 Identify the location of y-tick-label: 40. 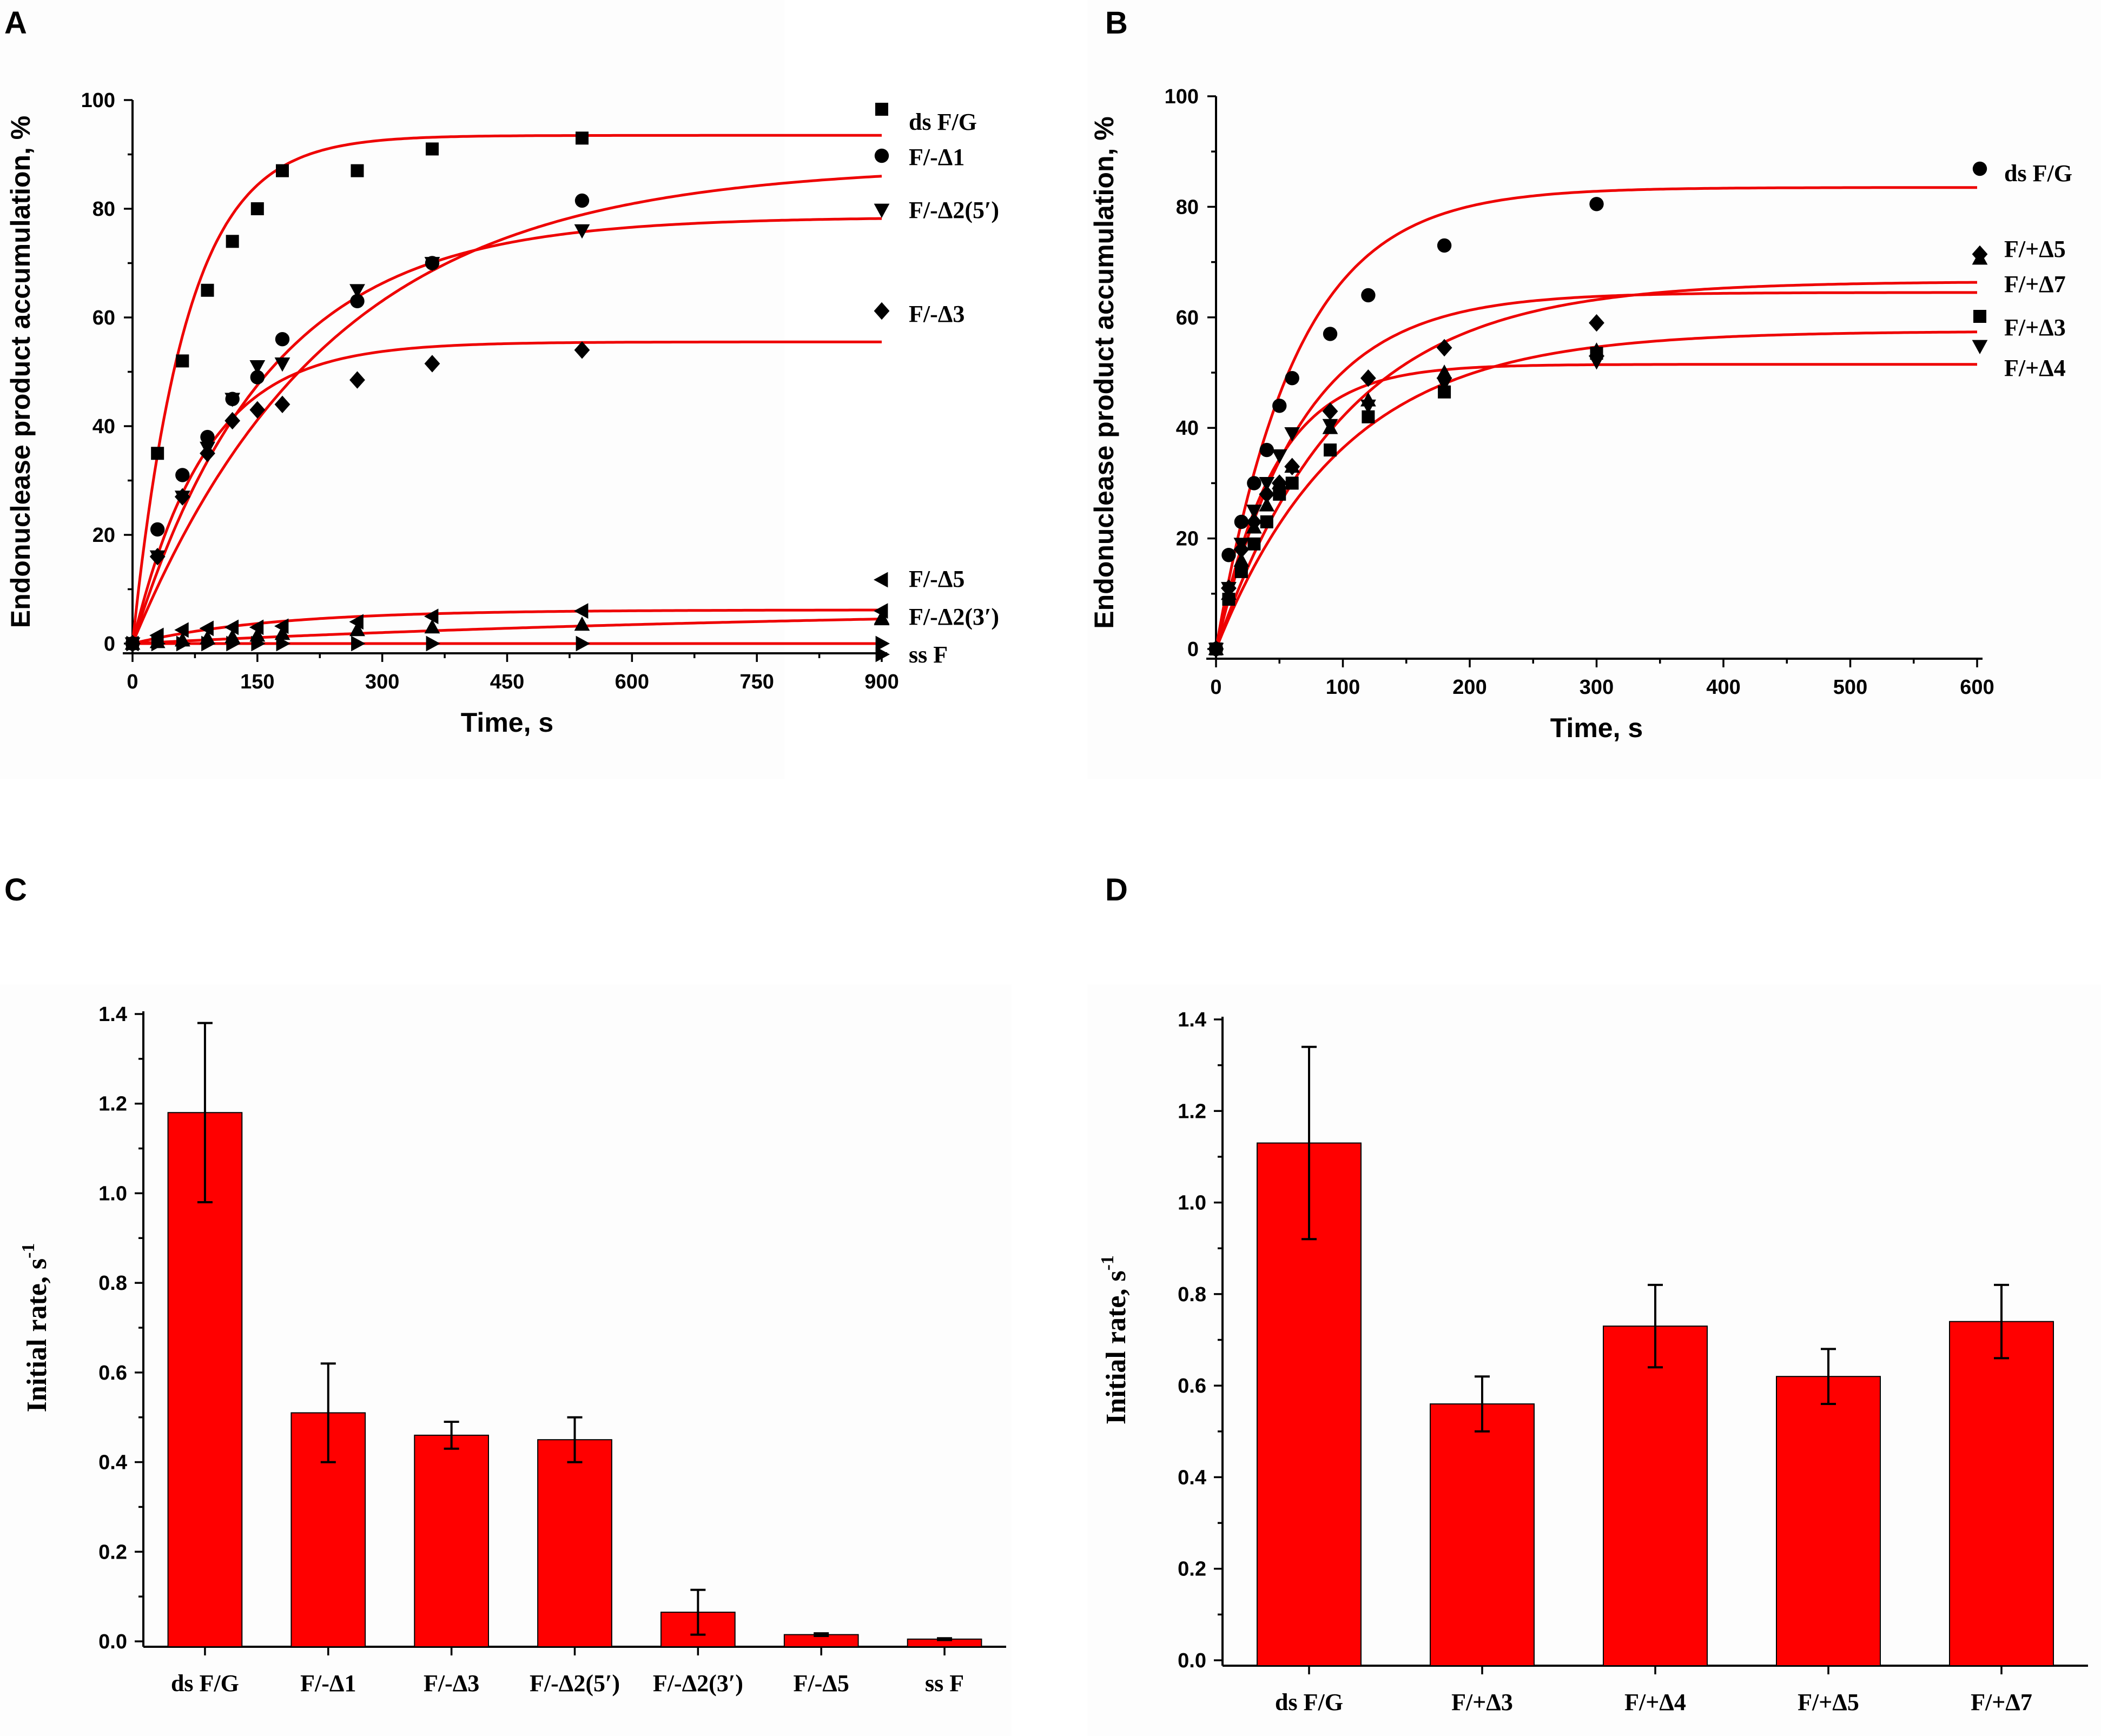
(1187, 428).